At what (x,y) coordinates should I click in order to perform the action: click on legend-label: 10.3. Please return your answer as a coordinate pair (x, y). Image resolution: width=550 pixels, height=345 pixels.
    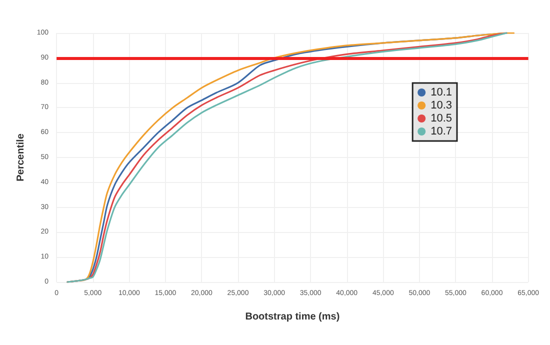
    Looking at the image, I should click on (441, 106).